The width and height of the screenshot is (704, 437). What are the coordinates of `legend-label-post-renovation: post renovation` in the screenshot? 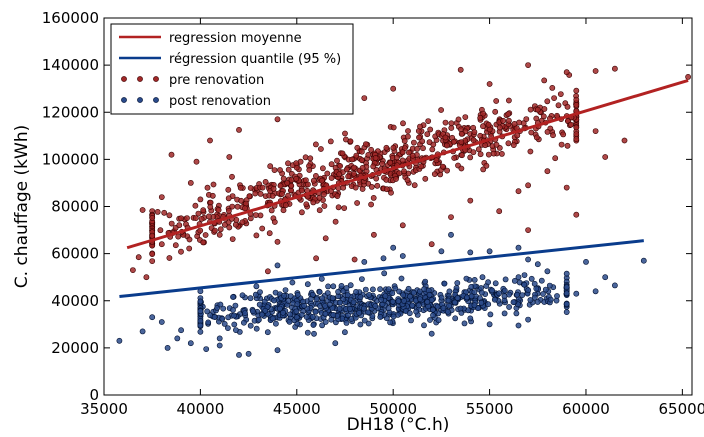 It's located at (220, 101).